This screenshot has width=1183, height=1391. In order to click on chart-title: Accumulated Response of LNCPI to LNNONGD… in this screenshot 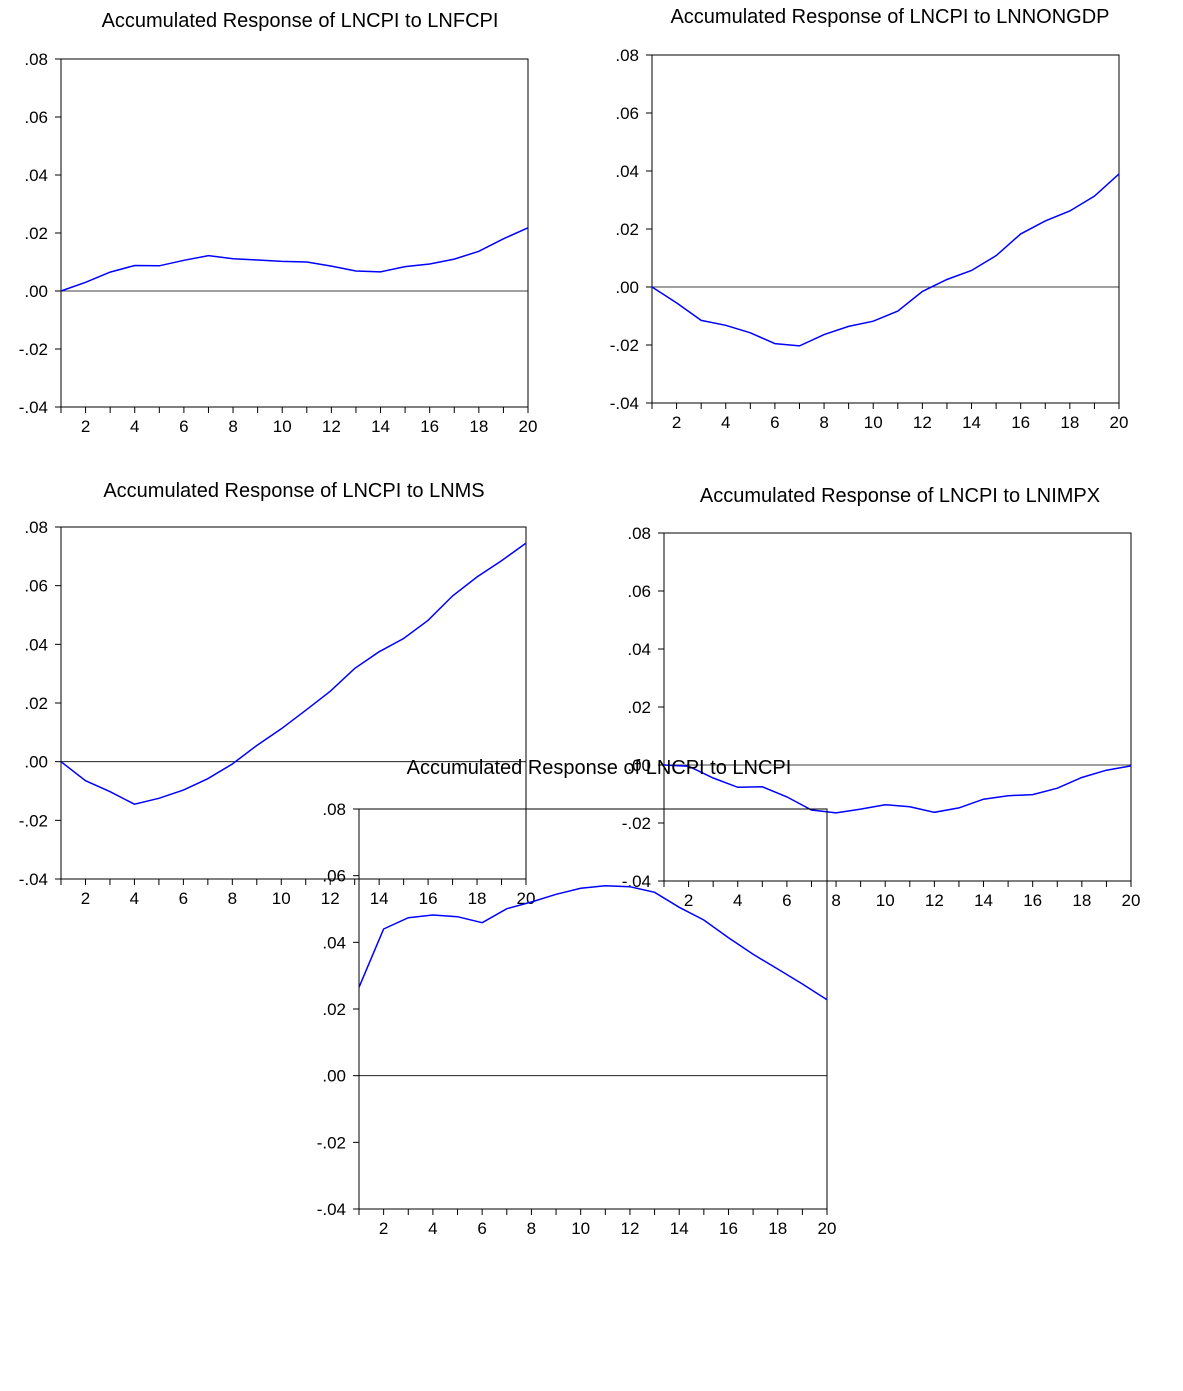, I will do `click(889, 17)`.